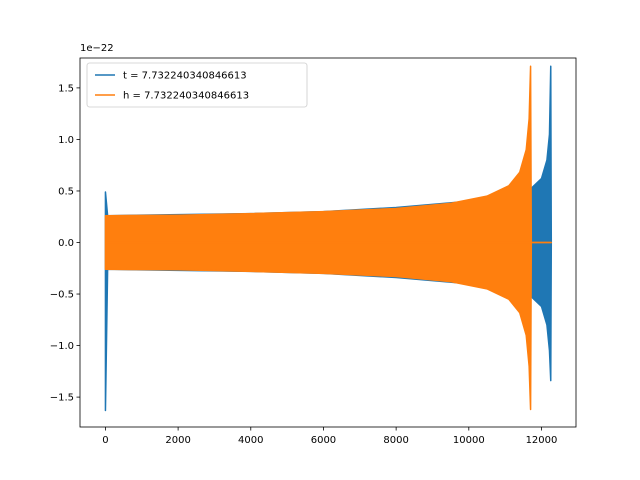 The width and height of the screenshot is (640, 480). Describe the element at coordinates (62, 295) in the screenshot. I see `y-tick-label: −0.5` at that location.